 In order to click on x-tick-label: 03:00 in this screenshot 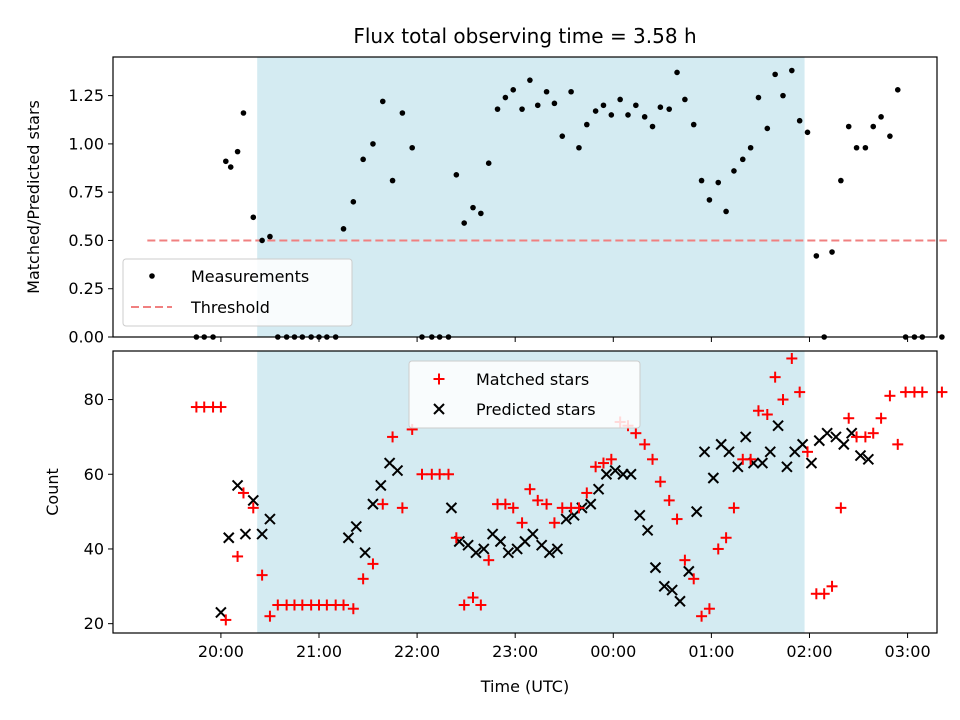, I will do `click(908, 651)`.